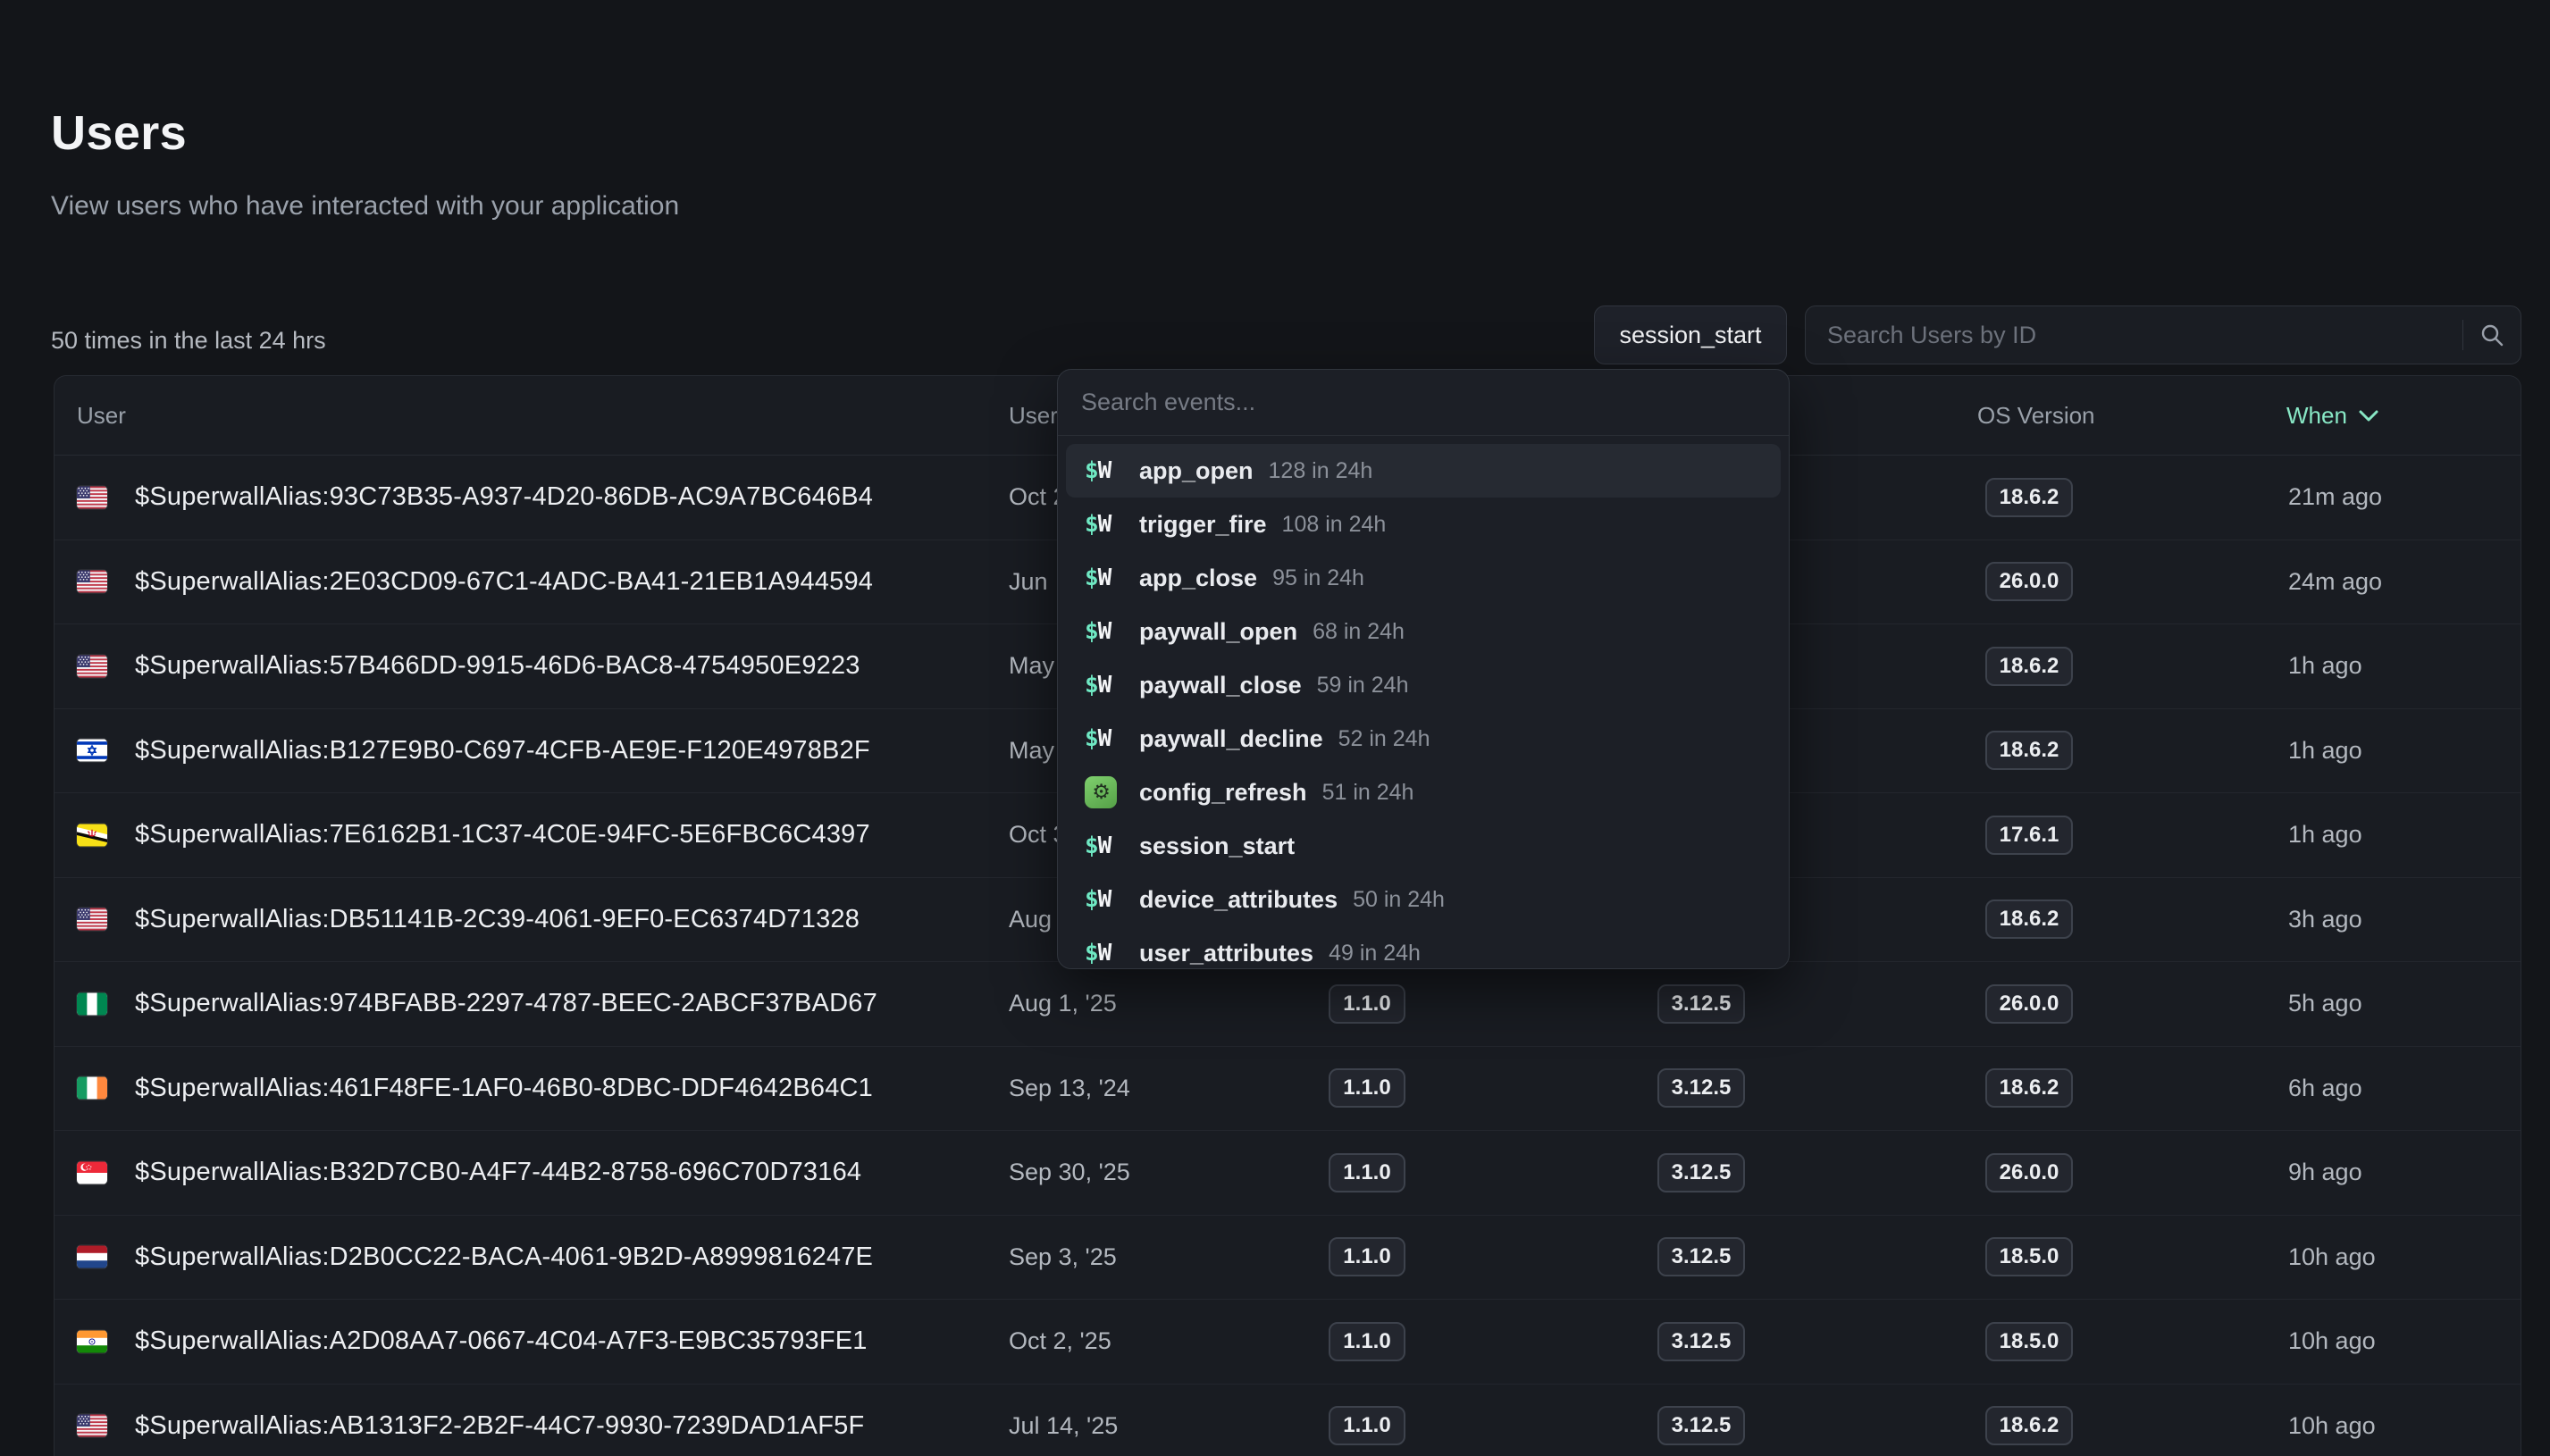 The width and height of the screenshot is (2550, 1456). I want to click on event-count: 68 in 24h, so click(1359, 631).